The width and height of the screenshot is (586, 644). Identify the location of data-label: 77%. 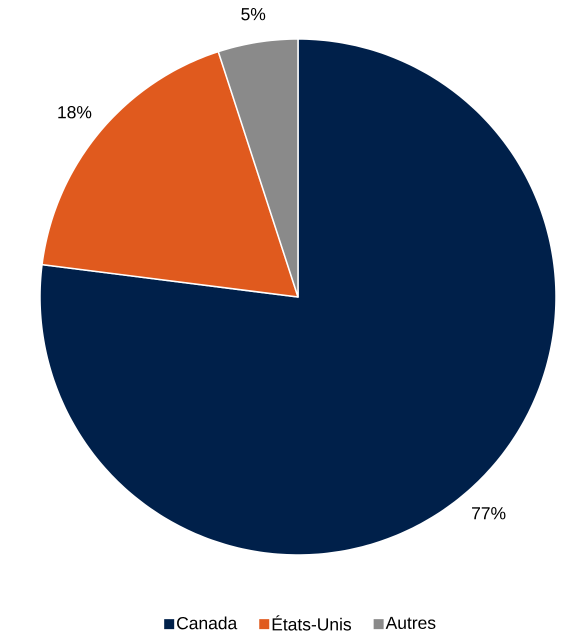
(489, 513).